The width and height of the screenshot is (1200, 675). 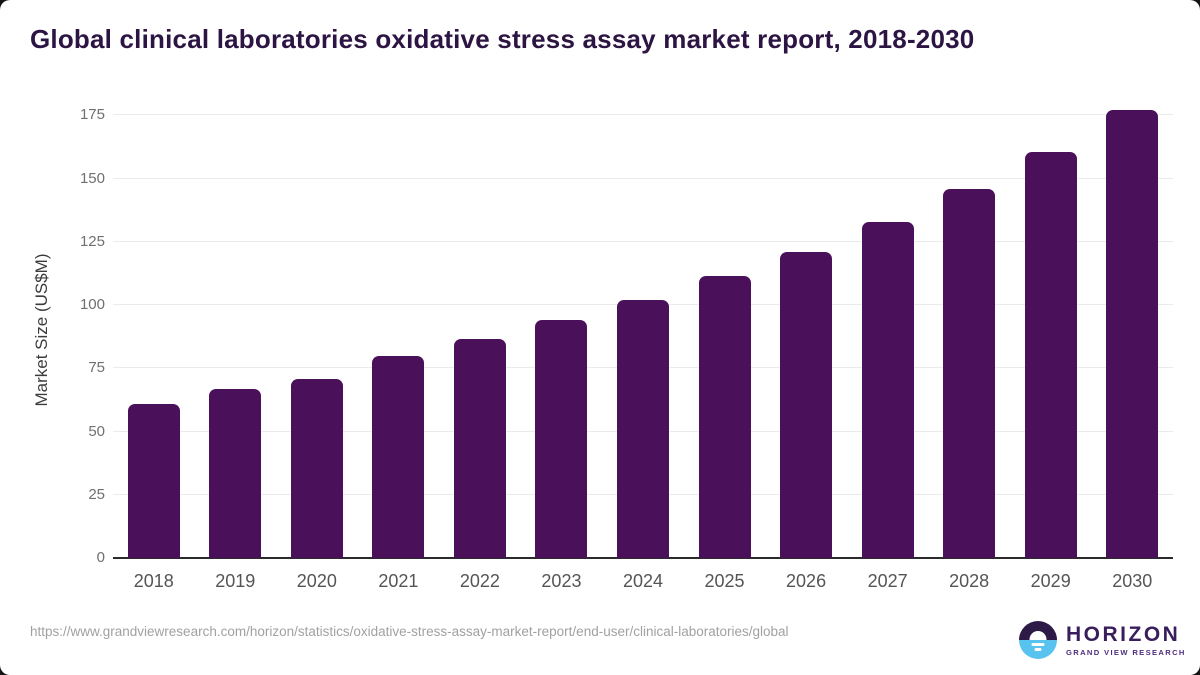 What do you see at coordinates (643, 428) in the screenshot?
I see `bar-2024` at bounding box center [643, 428].